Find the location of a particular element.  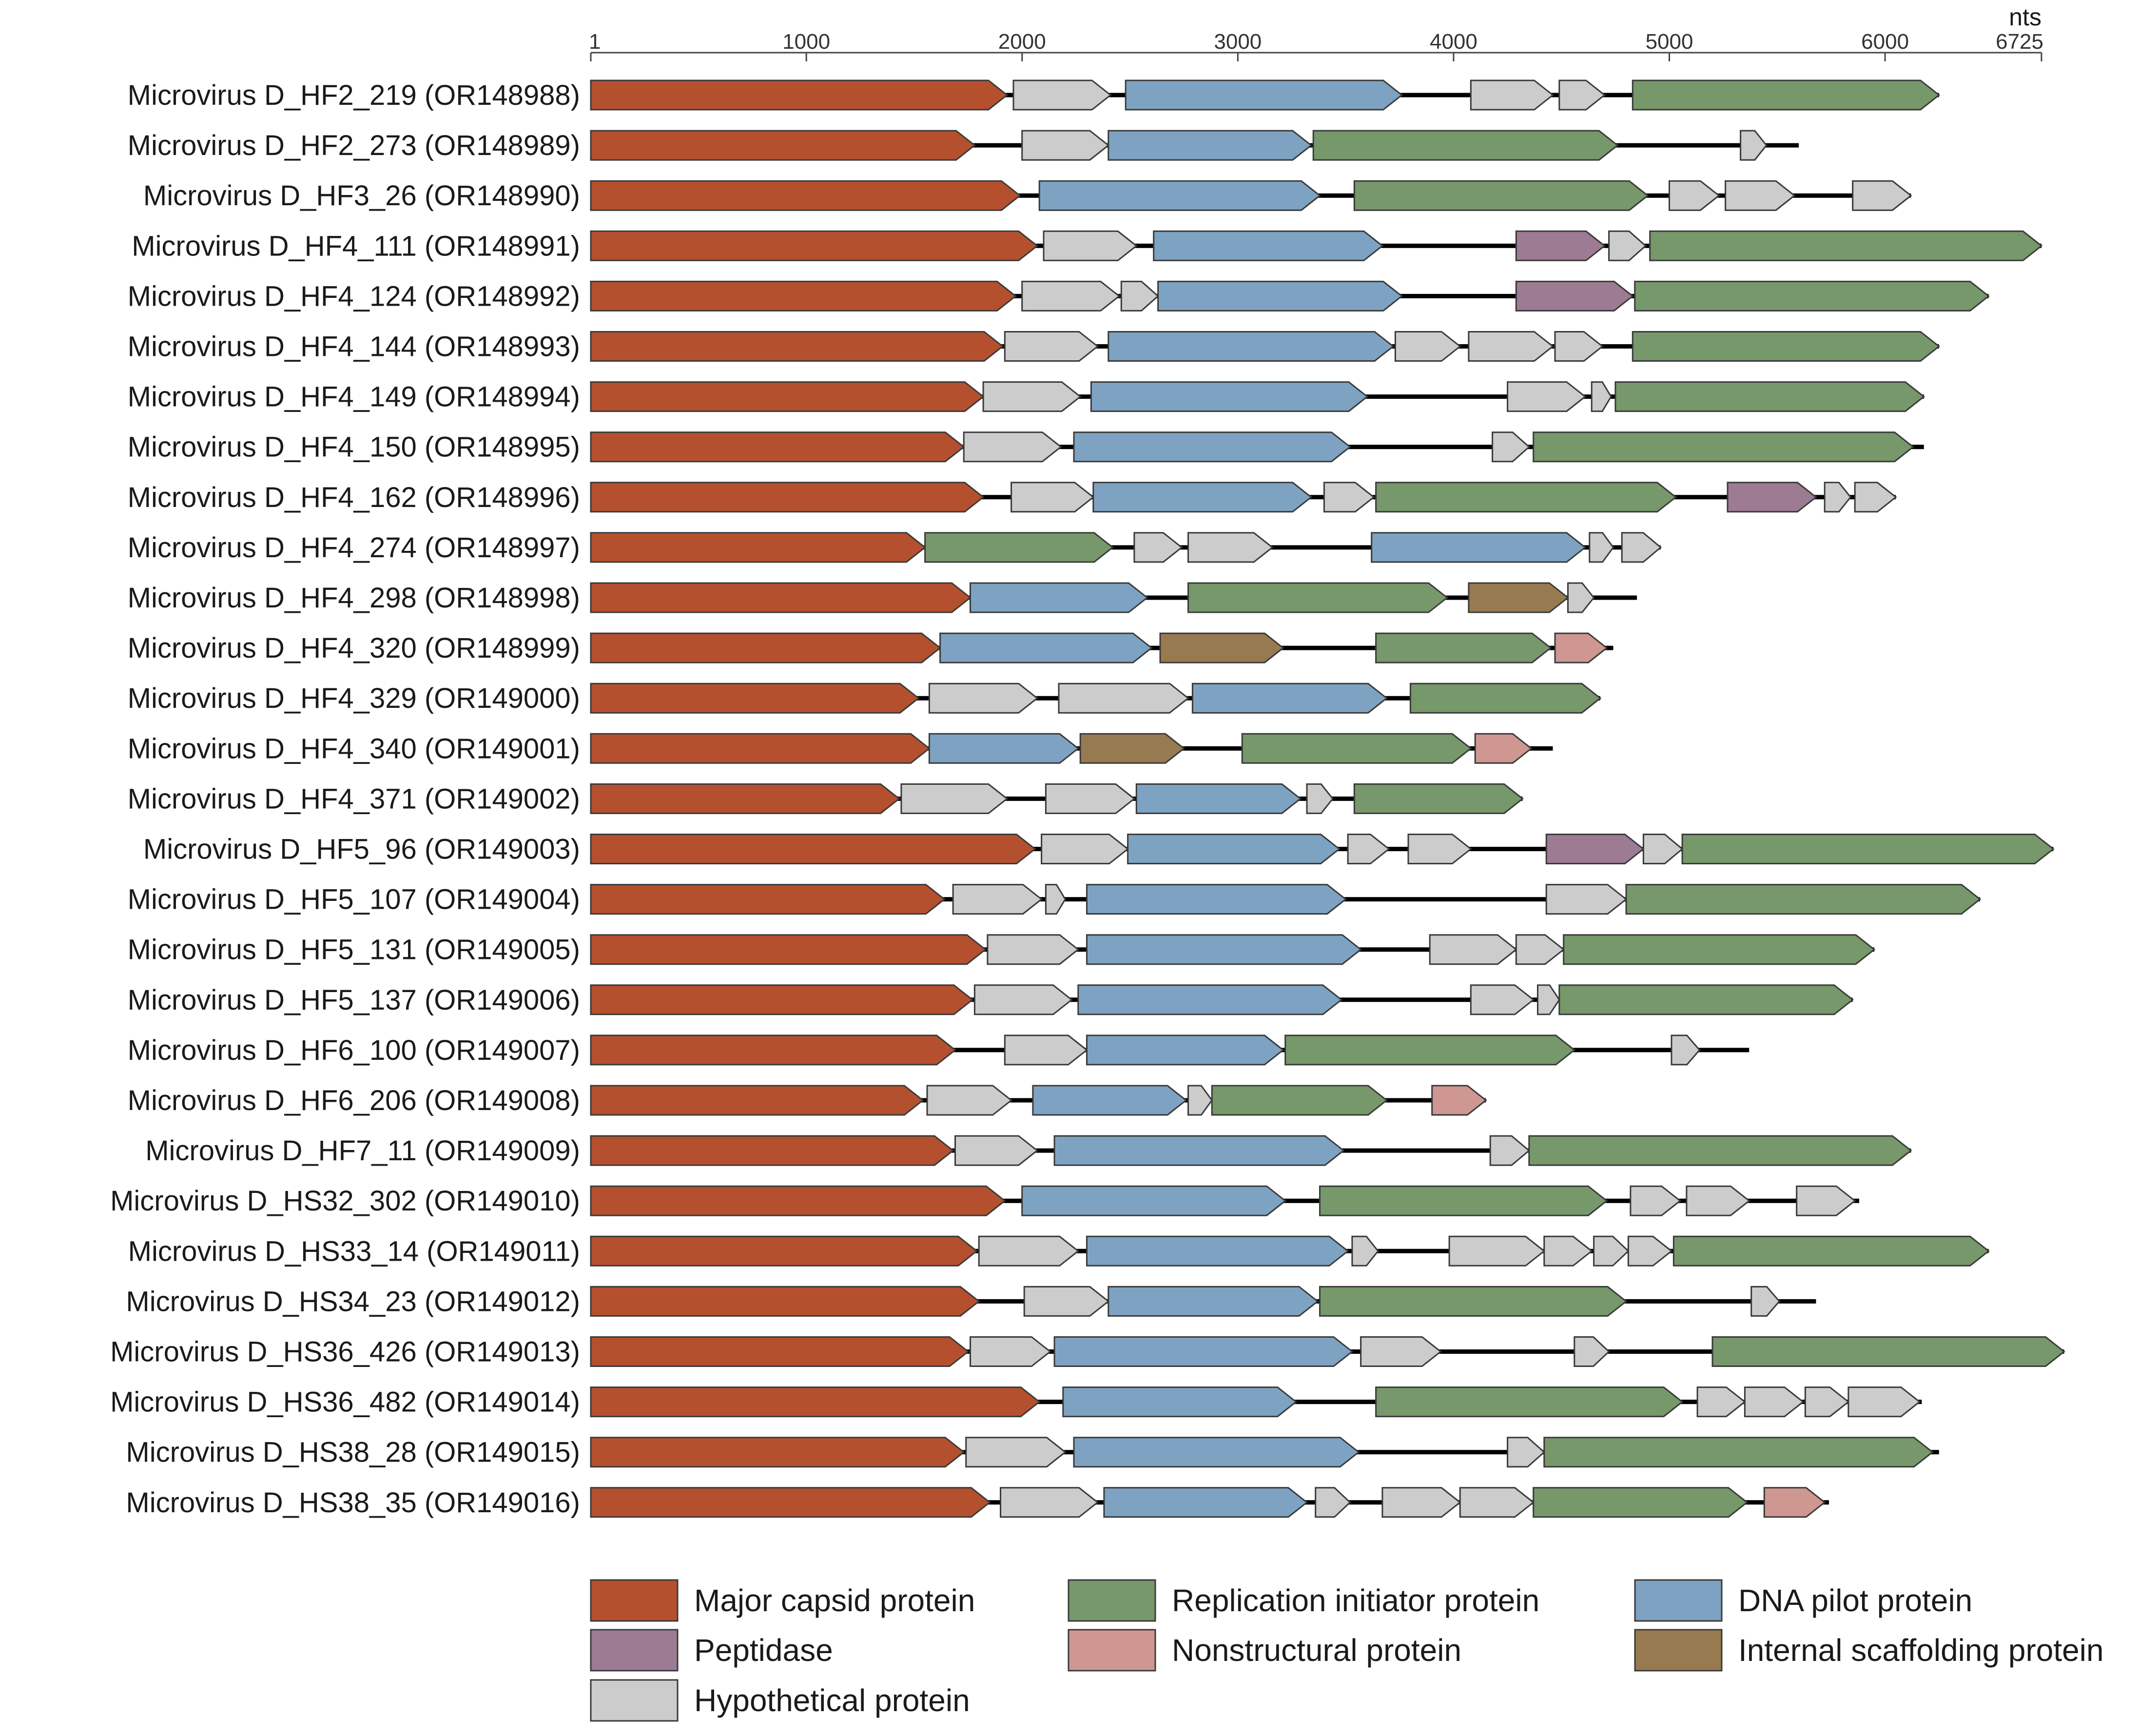

scale-axis: nts 1 1000 2000 3000 4000 5000 6000 6725 is located at coordinates (1316, 32).